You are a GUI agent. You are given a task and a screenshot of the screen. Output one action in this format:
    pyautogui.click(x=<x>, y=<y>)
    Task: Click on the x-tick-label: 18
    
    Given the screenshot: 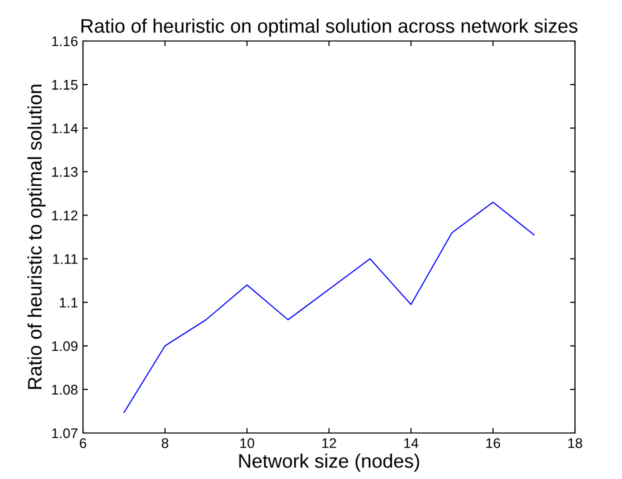 What is the action you would take?
    pyautogui.click(x=575, y=443)
    